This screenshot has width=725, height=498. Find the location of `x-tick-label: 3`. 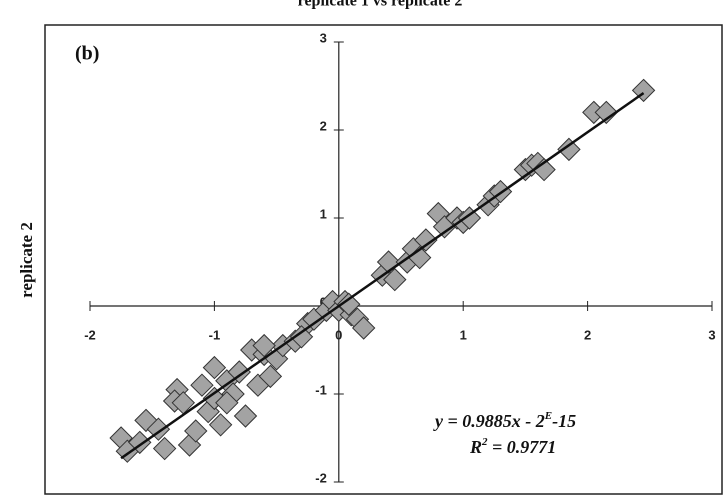

x-tick-label: 3 is located at coordinates (711, 334).